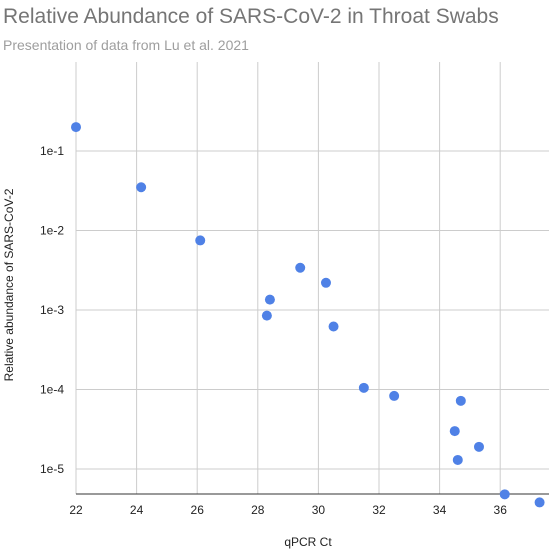 The height and width of the screenshot is (557, 550). Describe the element at coordinates (308, 542) in the screenshot. I see `x-axis-title: qPCR Ct` at that location.